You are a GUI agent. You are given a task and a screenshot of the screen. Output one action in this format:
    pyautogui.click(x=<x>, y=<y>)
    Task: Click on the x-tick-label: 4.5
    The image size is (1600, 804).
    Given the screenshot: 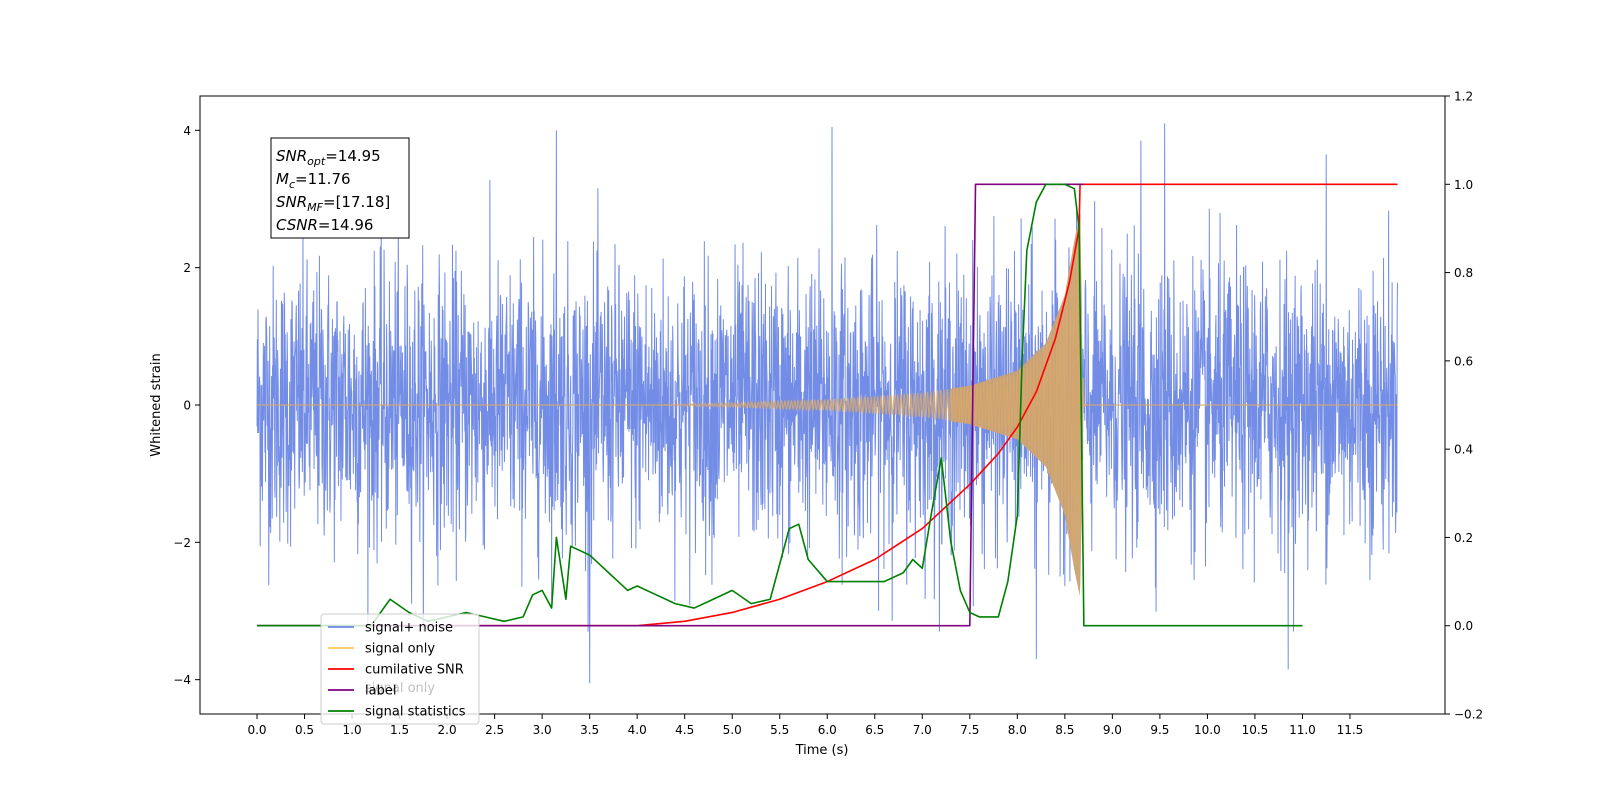 What is the action you would take?
    pyautogui.click(x=684, y=730)
    